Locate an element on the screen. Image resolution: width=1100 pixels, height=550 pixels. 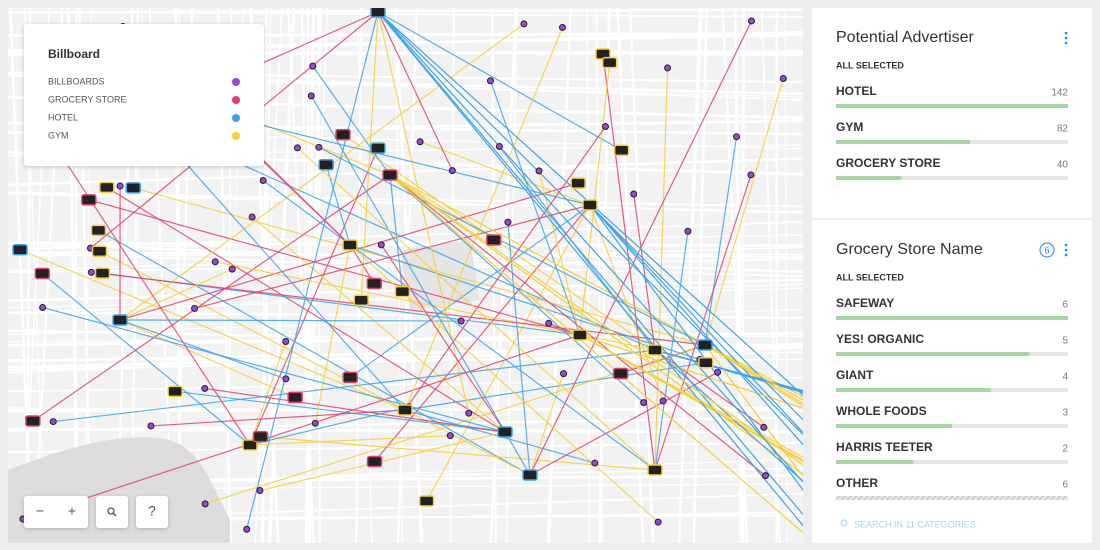
help-button is located at coordinates (152, 512).